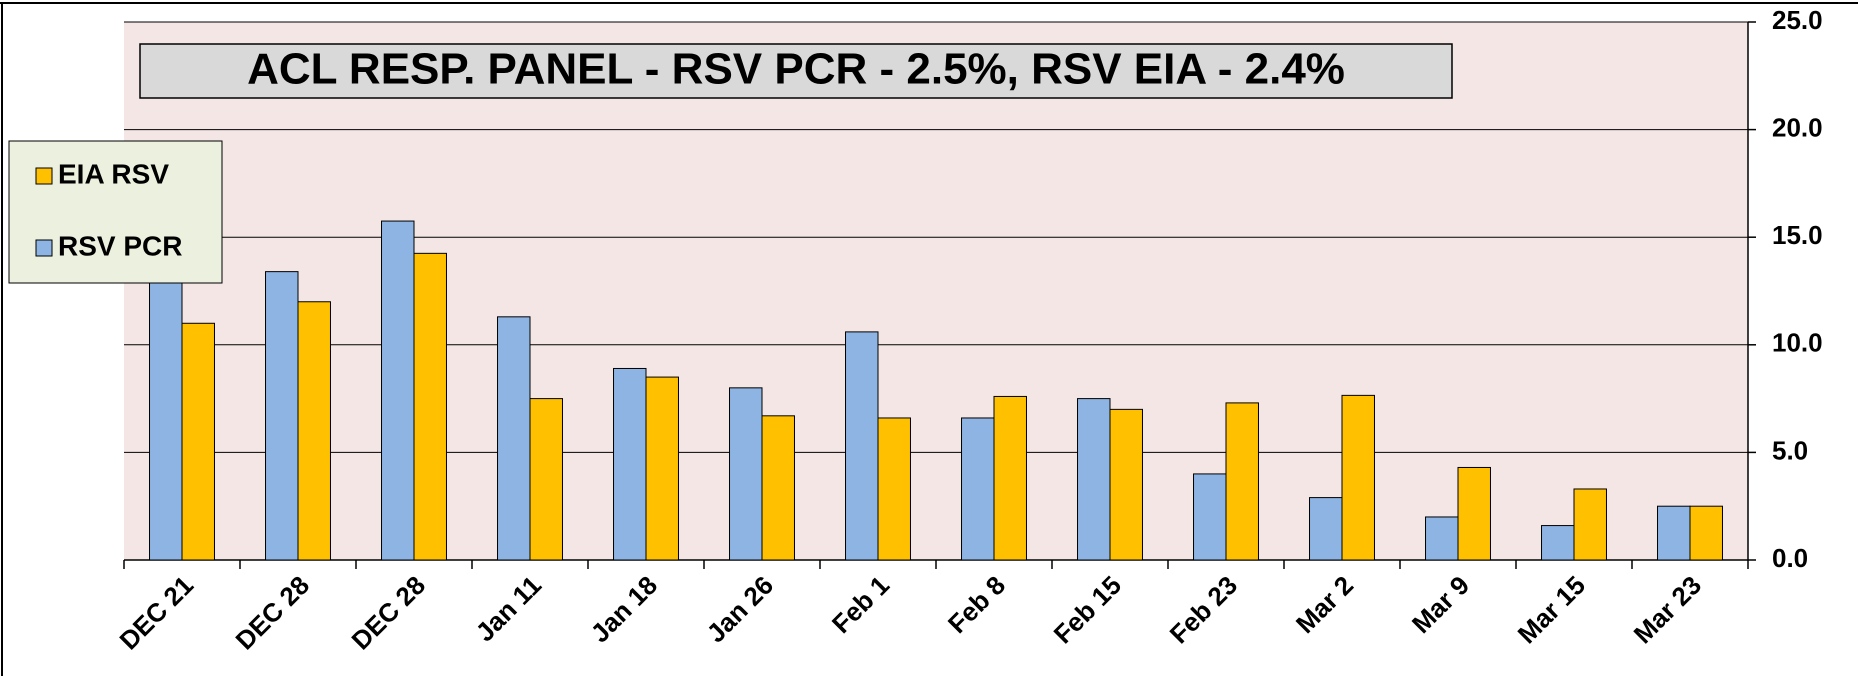  I want to click on y-tick-label: 0.0, so click(1790, 558).